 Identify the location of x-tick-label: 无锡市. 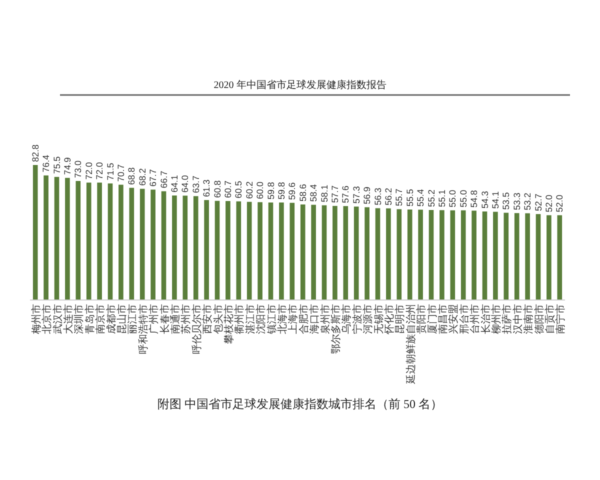
(378, 319).